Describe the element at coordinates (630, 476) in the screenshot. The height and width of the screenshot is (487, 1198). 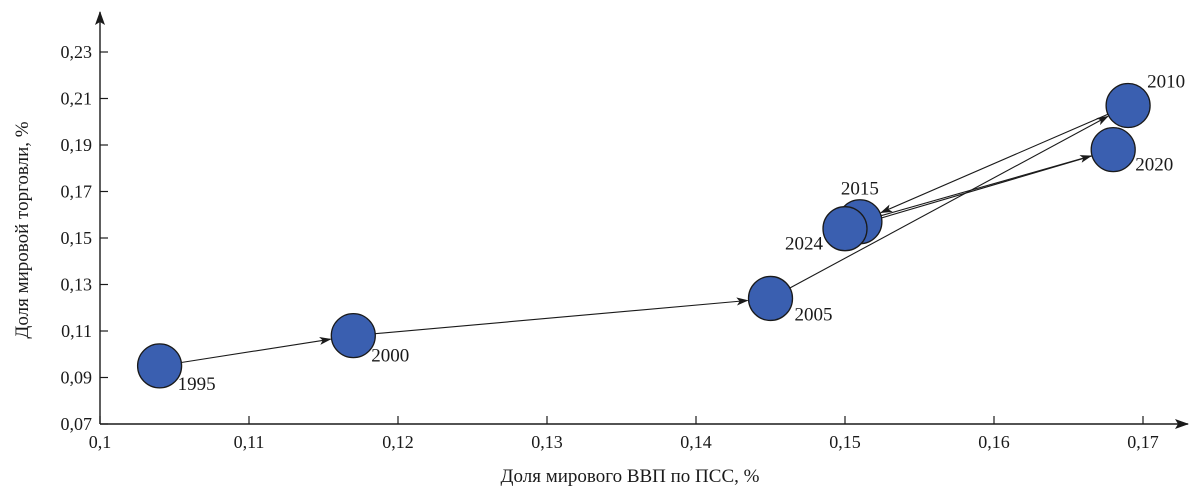
I see `x-axis-title: Доля мирового ВВП по ПСС, %` at that location.